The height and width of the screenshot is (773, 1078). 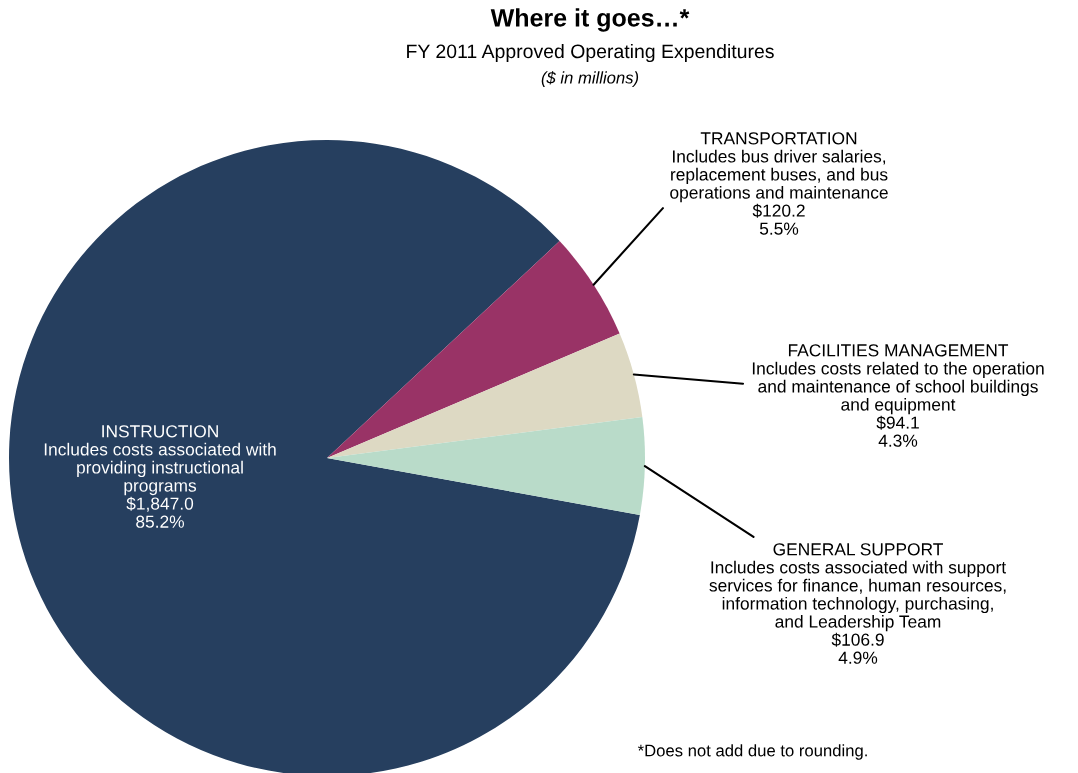 I want to click on slice-label: INSTRUCTION Includes costs associated with providing instructional programs, so click(x=160, y=460).